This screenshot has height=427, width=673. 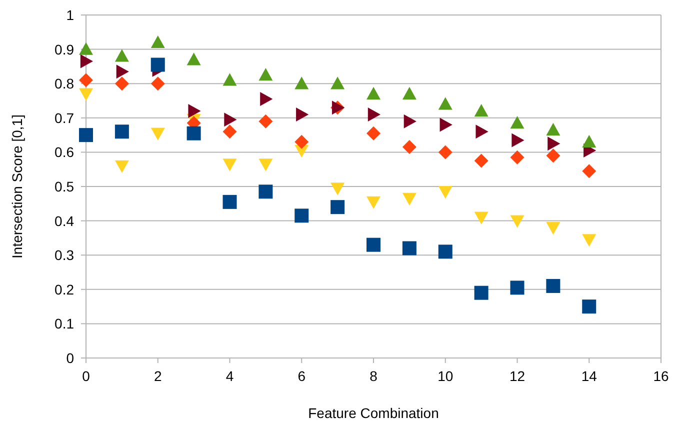 What do you see at coordinates (64, 152) in the screenshot?
I see `y-tick-label: 0.6` at bounding box center [64, 152].